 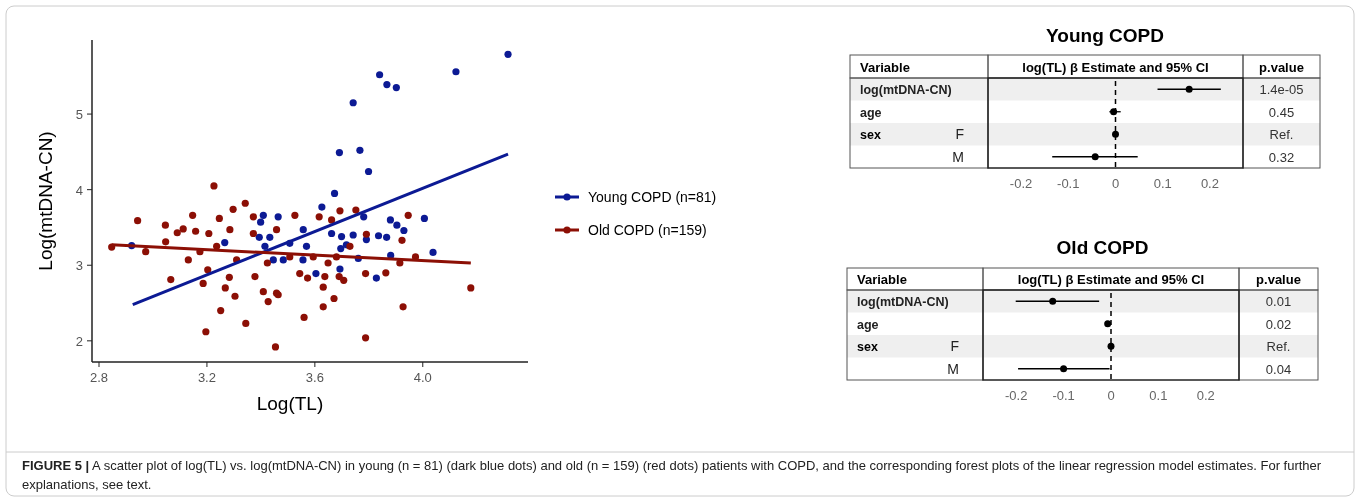 I want to click on text: 0.32, so click(x=1281, y=157).